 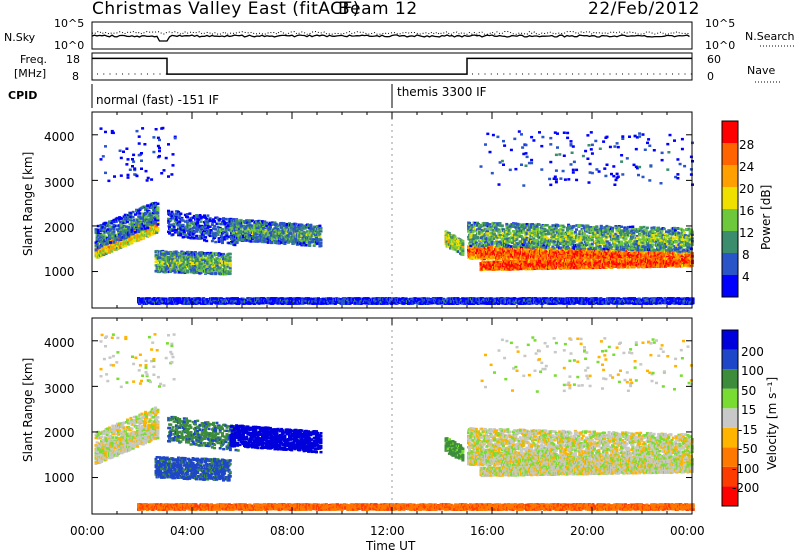 I want to click on date-label: 22/Feb/2012, so click(x=644, y=9).